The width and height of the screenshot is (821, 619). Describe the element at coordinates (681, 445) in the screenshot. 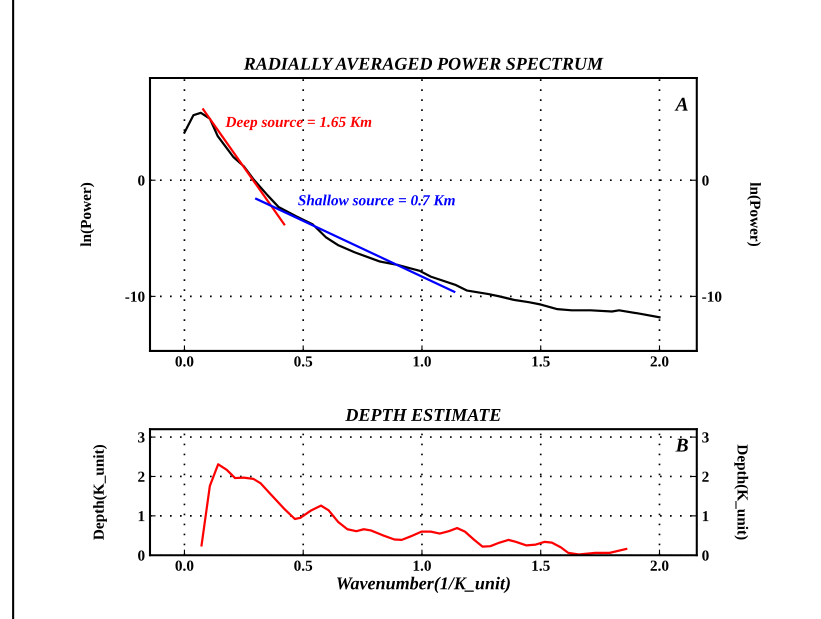

I see `annotation: B` at that location.